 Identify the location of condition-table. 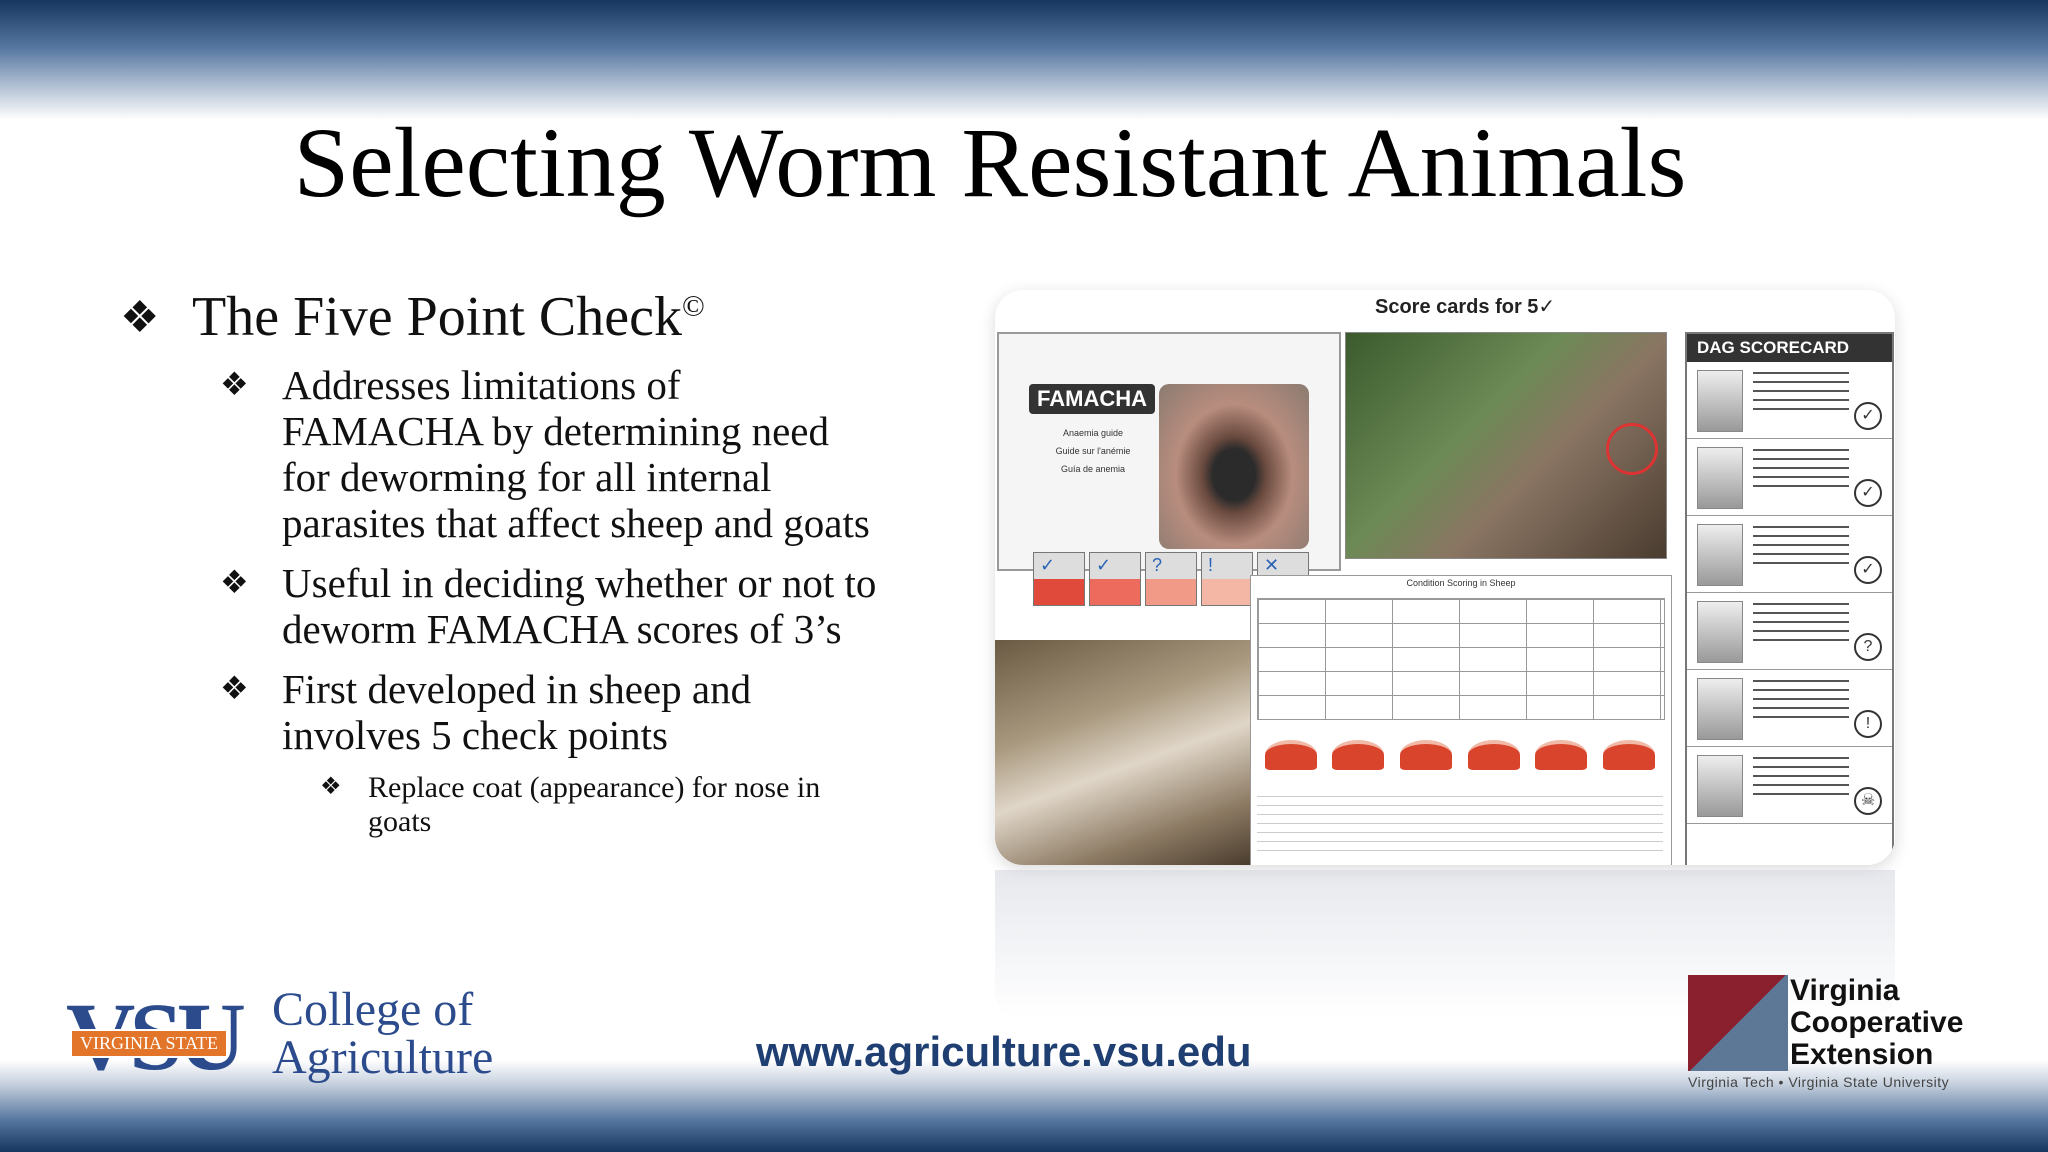
(1461, 659).